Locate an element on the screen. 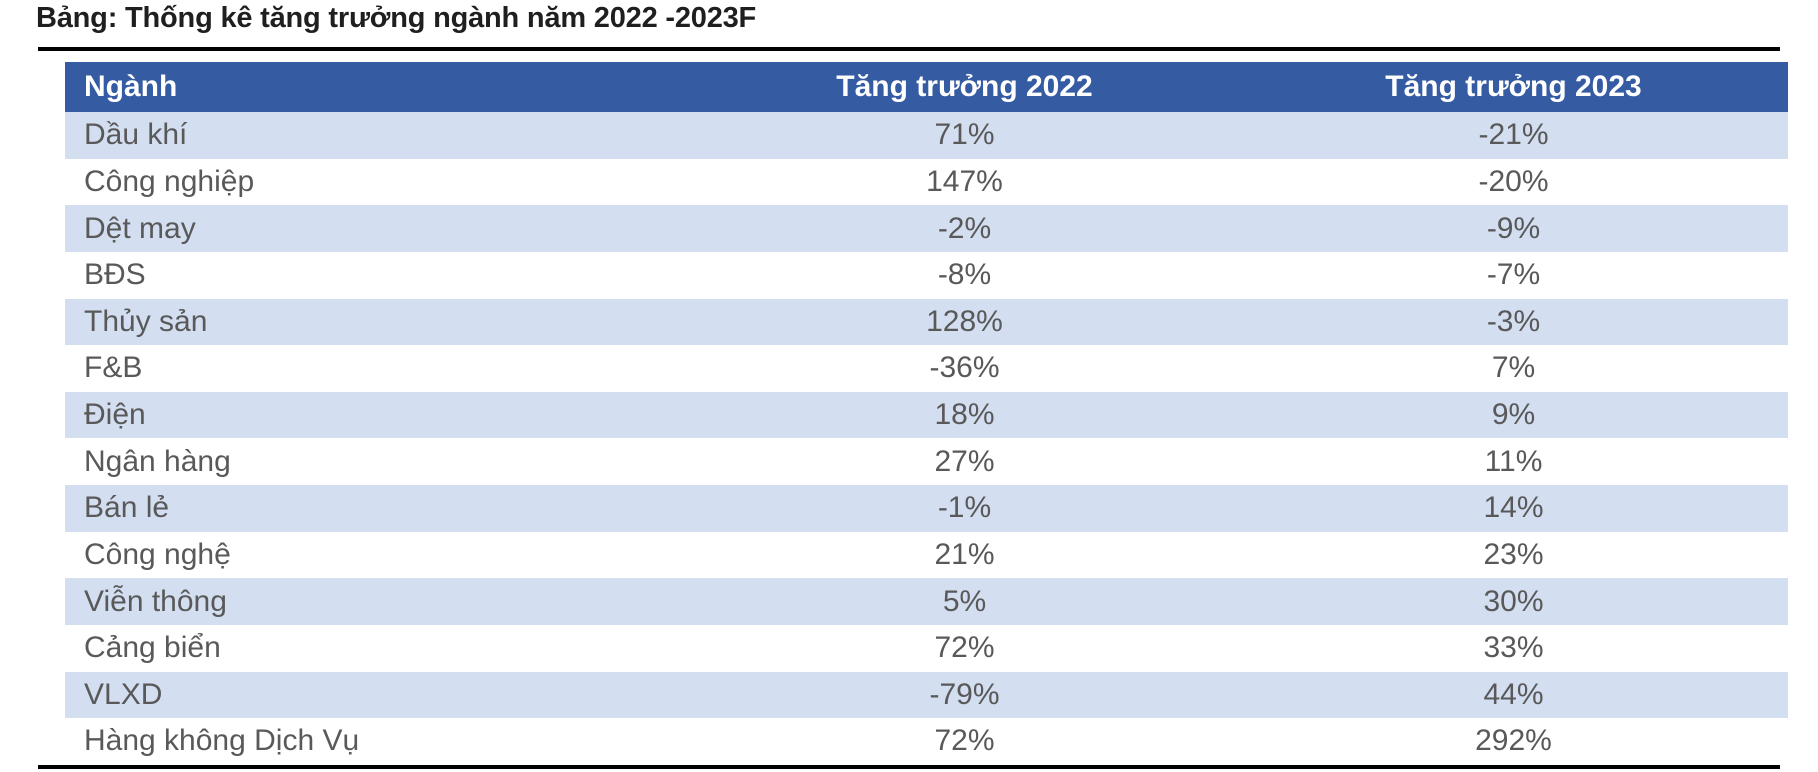  growth-2023-cell: 44% is located at coordinates (1513, 694).